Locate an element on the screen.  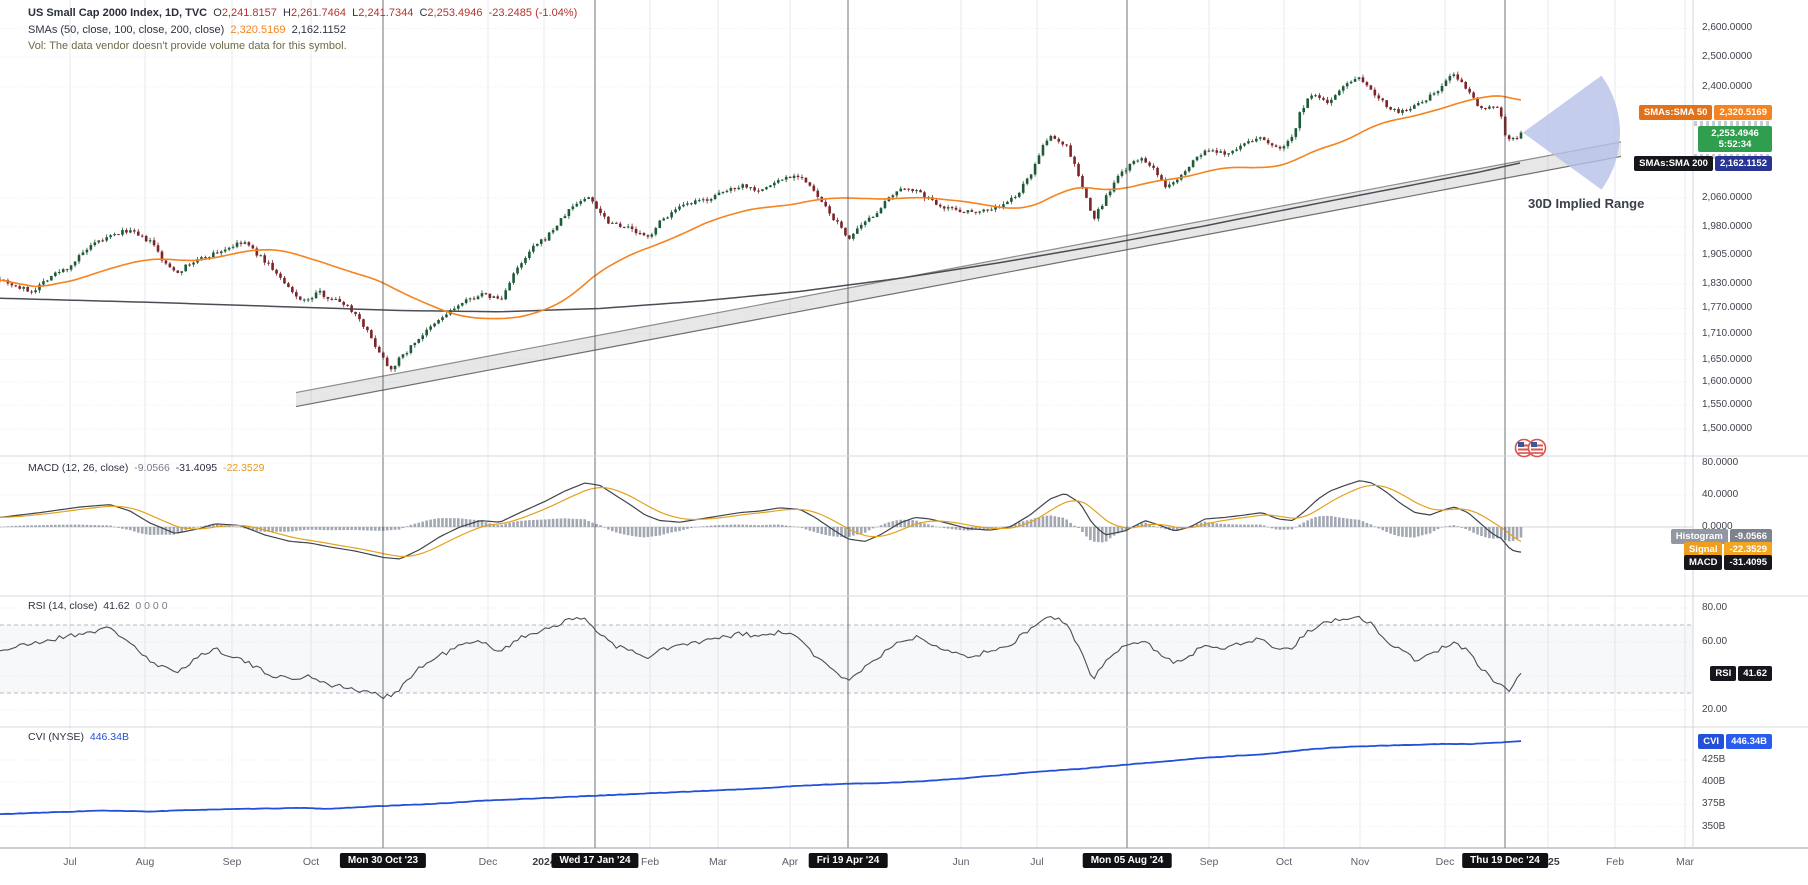
cvi-tick-label: 425B is located at coordinates (1714, 759).